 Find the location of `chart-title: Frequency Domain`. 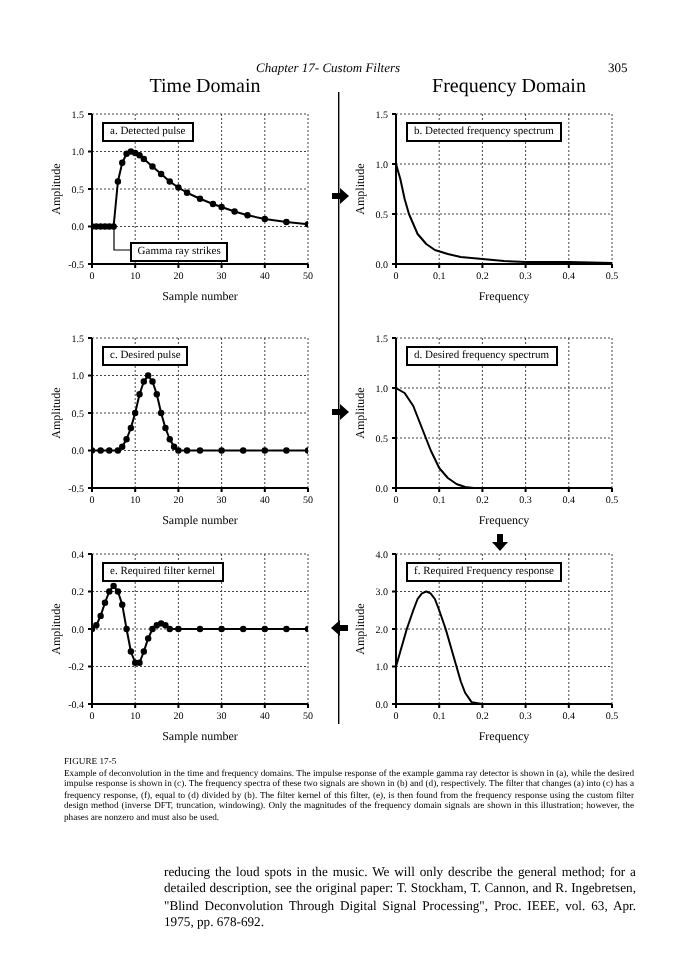

chart-title: Frequency Domain is located at coordinates (509, 89).